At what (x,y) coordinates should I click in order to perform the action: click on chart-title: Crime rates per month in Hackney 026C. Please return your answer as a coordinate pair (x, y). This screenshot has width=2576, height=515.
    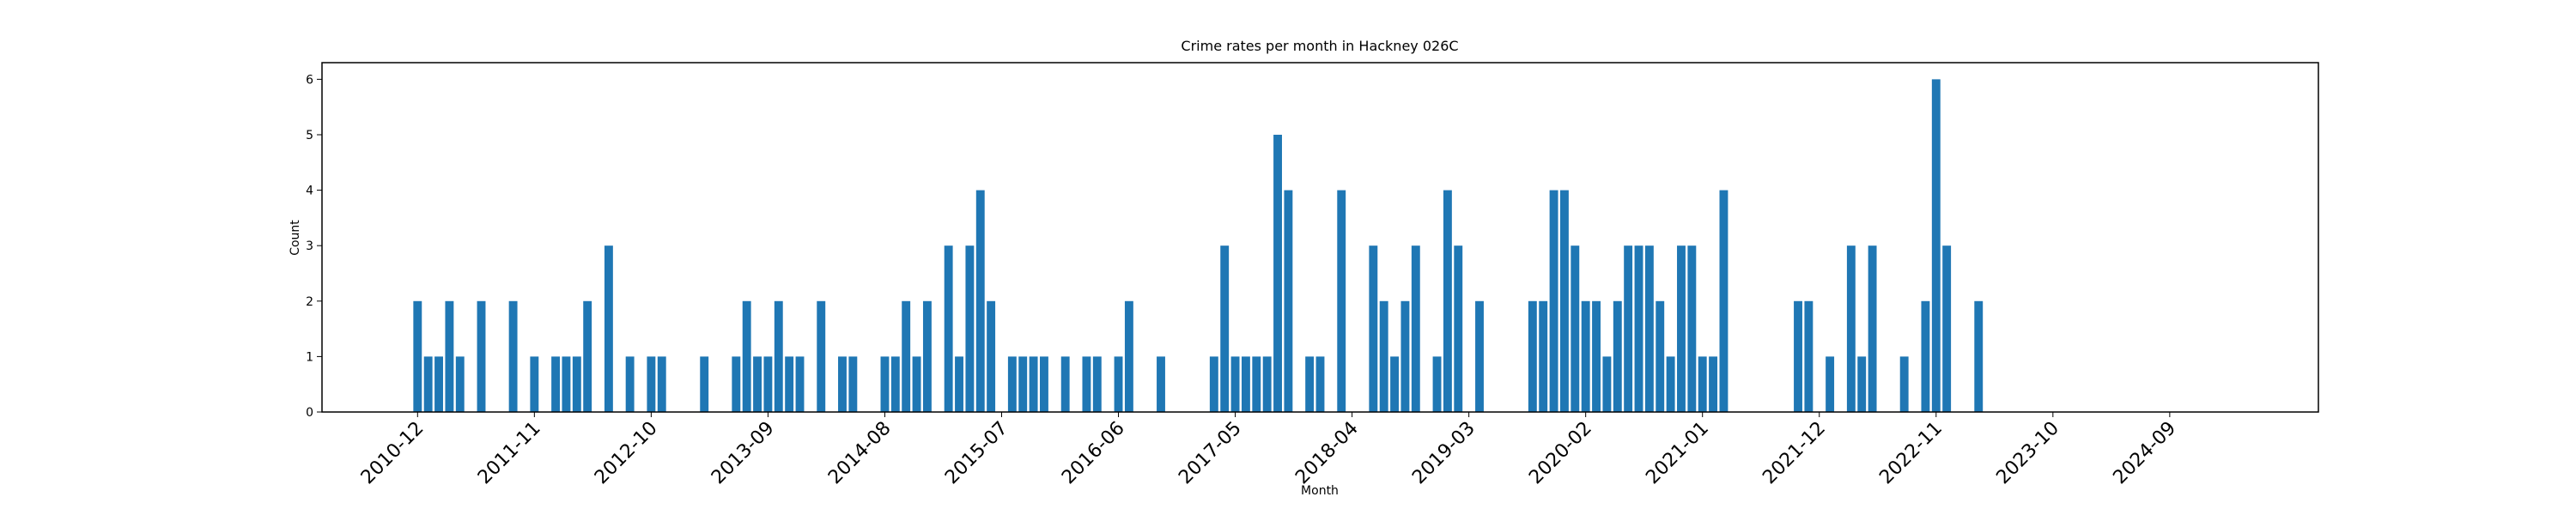
    Looking at the image, I should click on (1319, 46).